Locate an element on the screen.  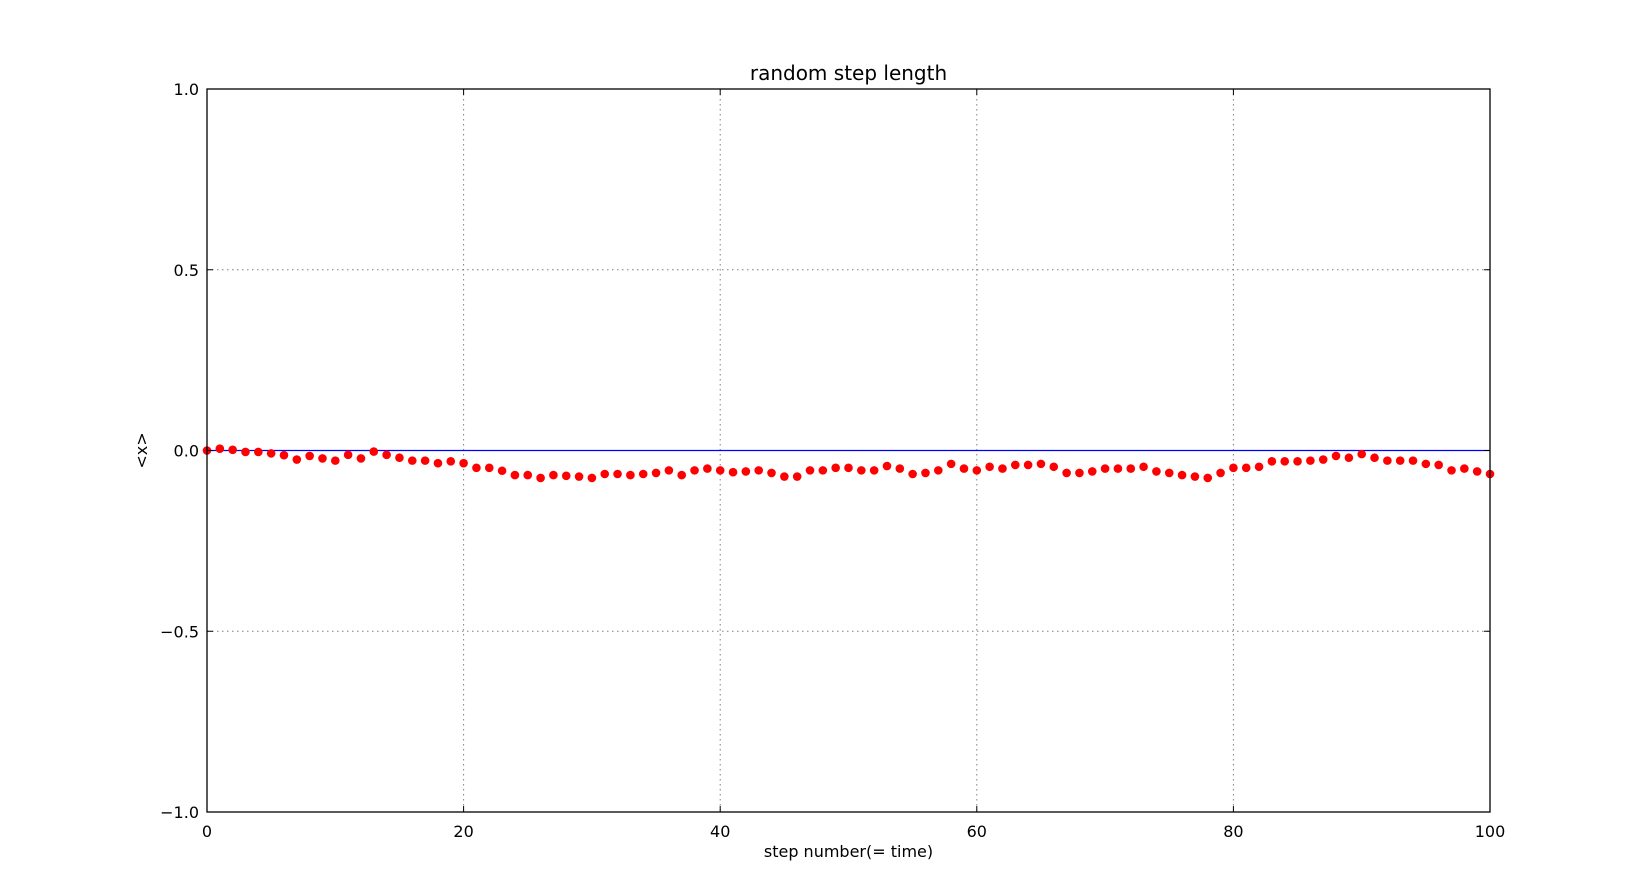
chart-title: random step length is located at coordinates (848, 73).